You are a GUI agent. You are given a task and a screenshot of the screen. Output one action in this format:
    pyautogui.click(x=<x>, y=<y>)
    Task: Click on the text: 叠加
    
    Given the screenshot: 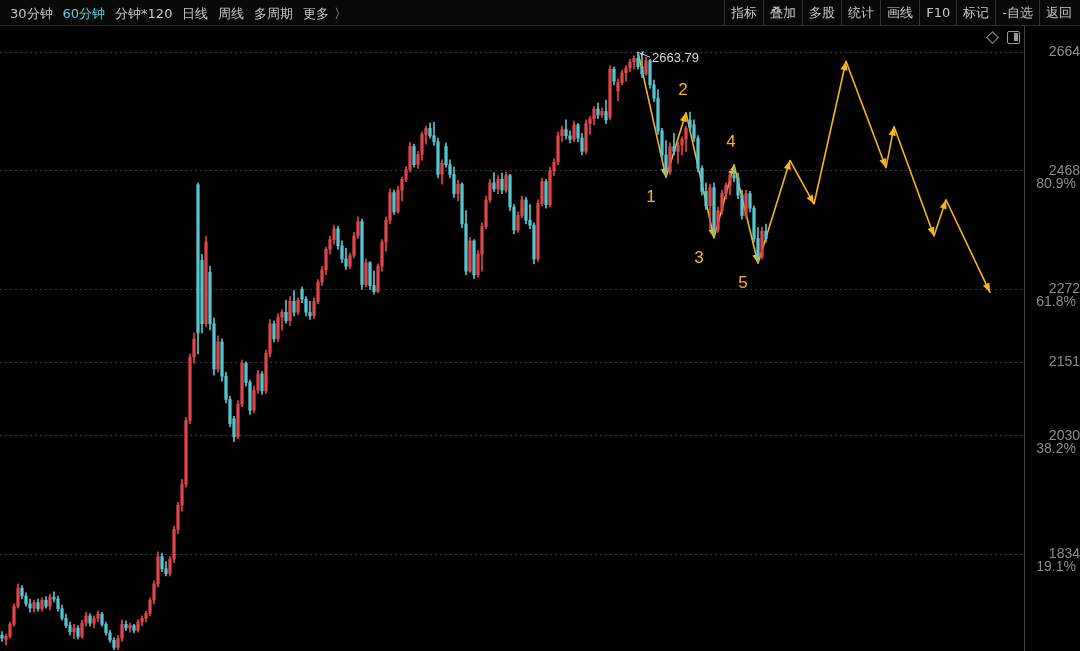 What is the action you would take?
    pyautogui.click(x=783, y=12)
    